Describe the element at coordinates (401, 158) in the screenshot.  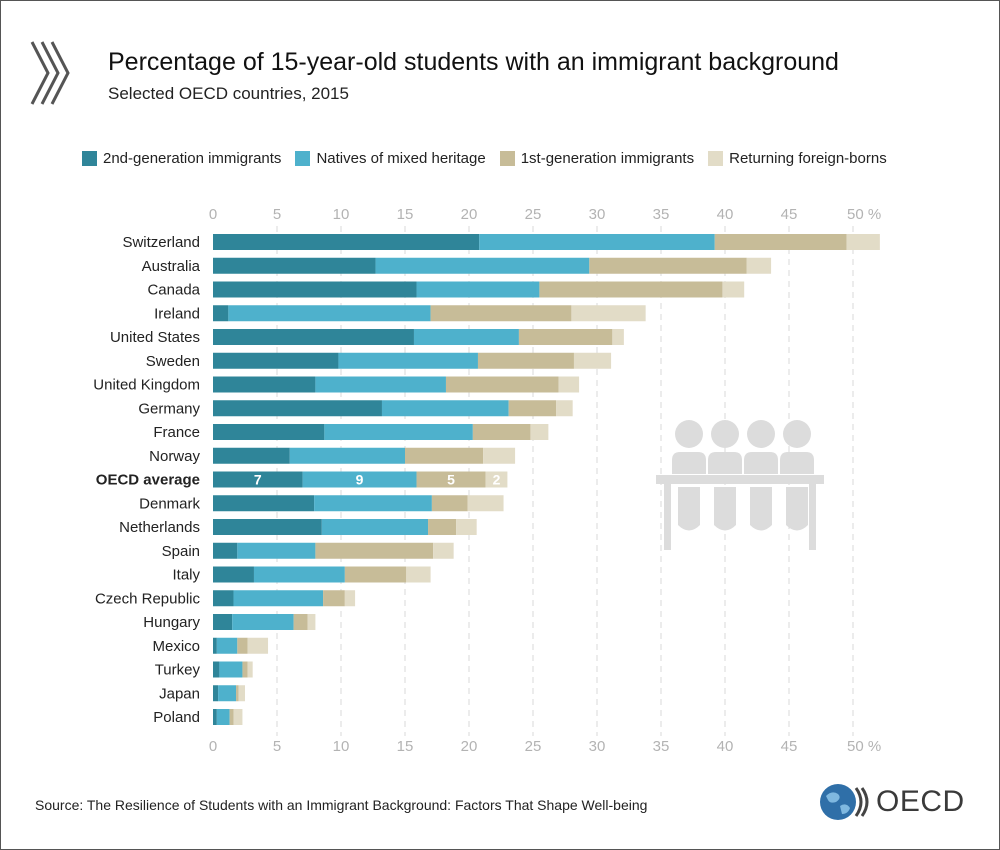
I see `legend-label: Natives of mixed heritage` at that location.